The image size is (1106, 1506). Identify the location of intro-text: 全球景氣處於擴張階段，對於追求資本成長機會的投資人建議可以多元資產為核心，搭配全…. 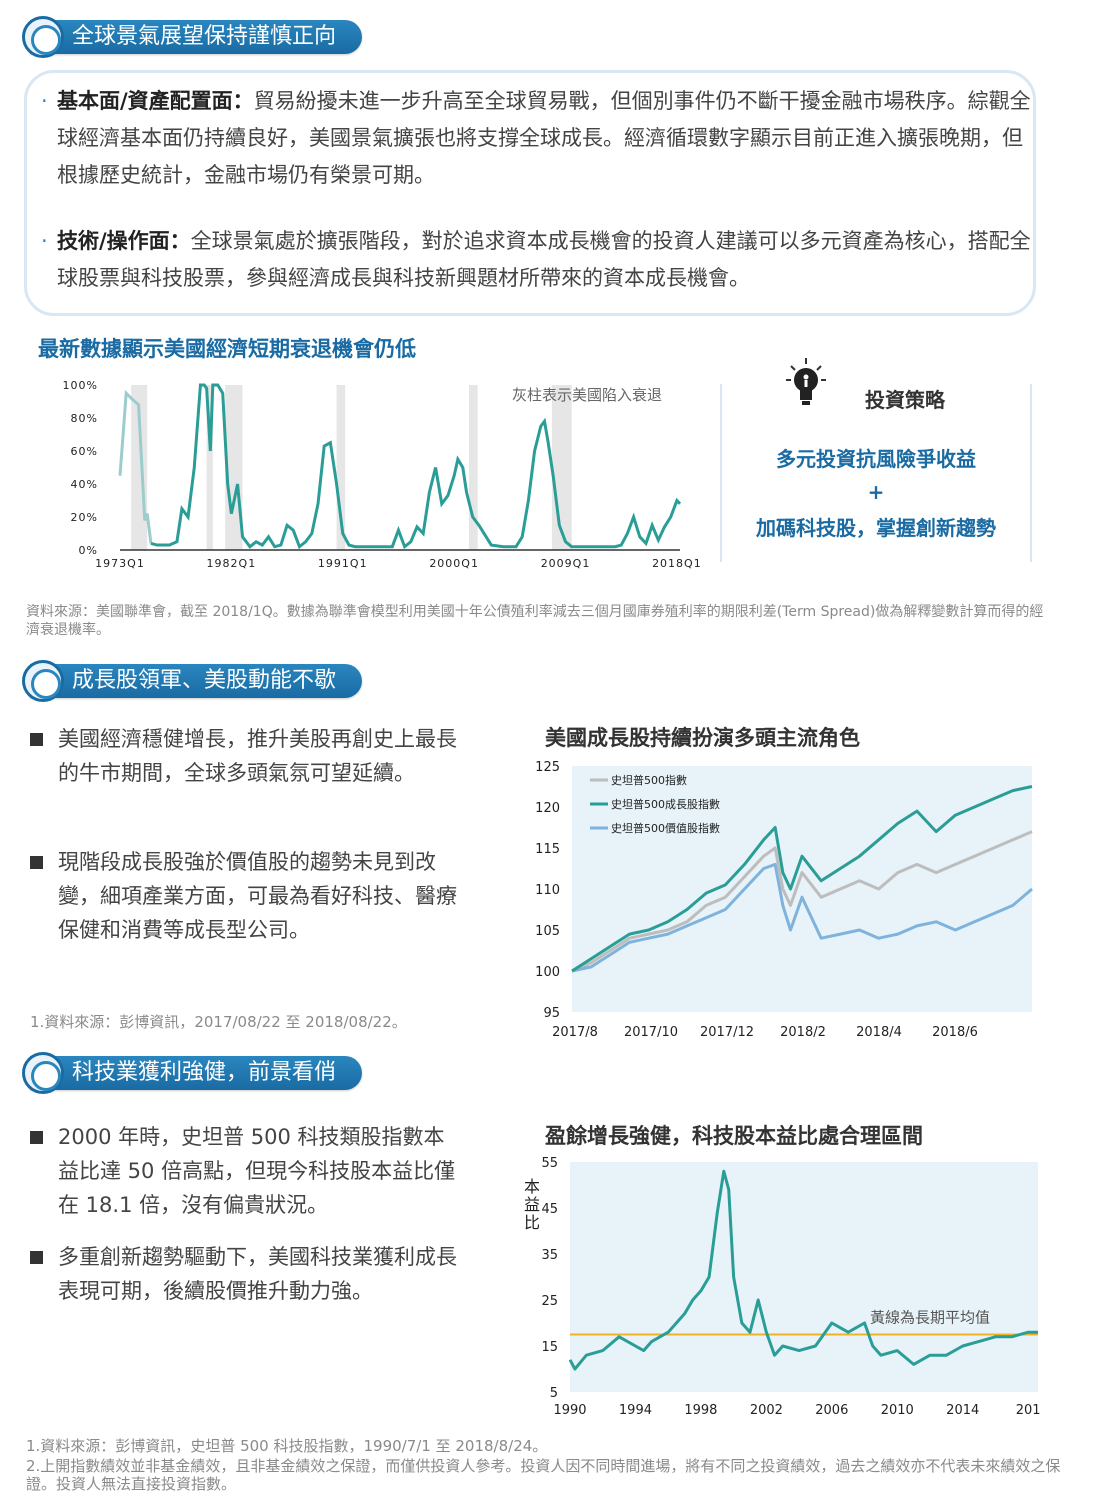
(544, 259).